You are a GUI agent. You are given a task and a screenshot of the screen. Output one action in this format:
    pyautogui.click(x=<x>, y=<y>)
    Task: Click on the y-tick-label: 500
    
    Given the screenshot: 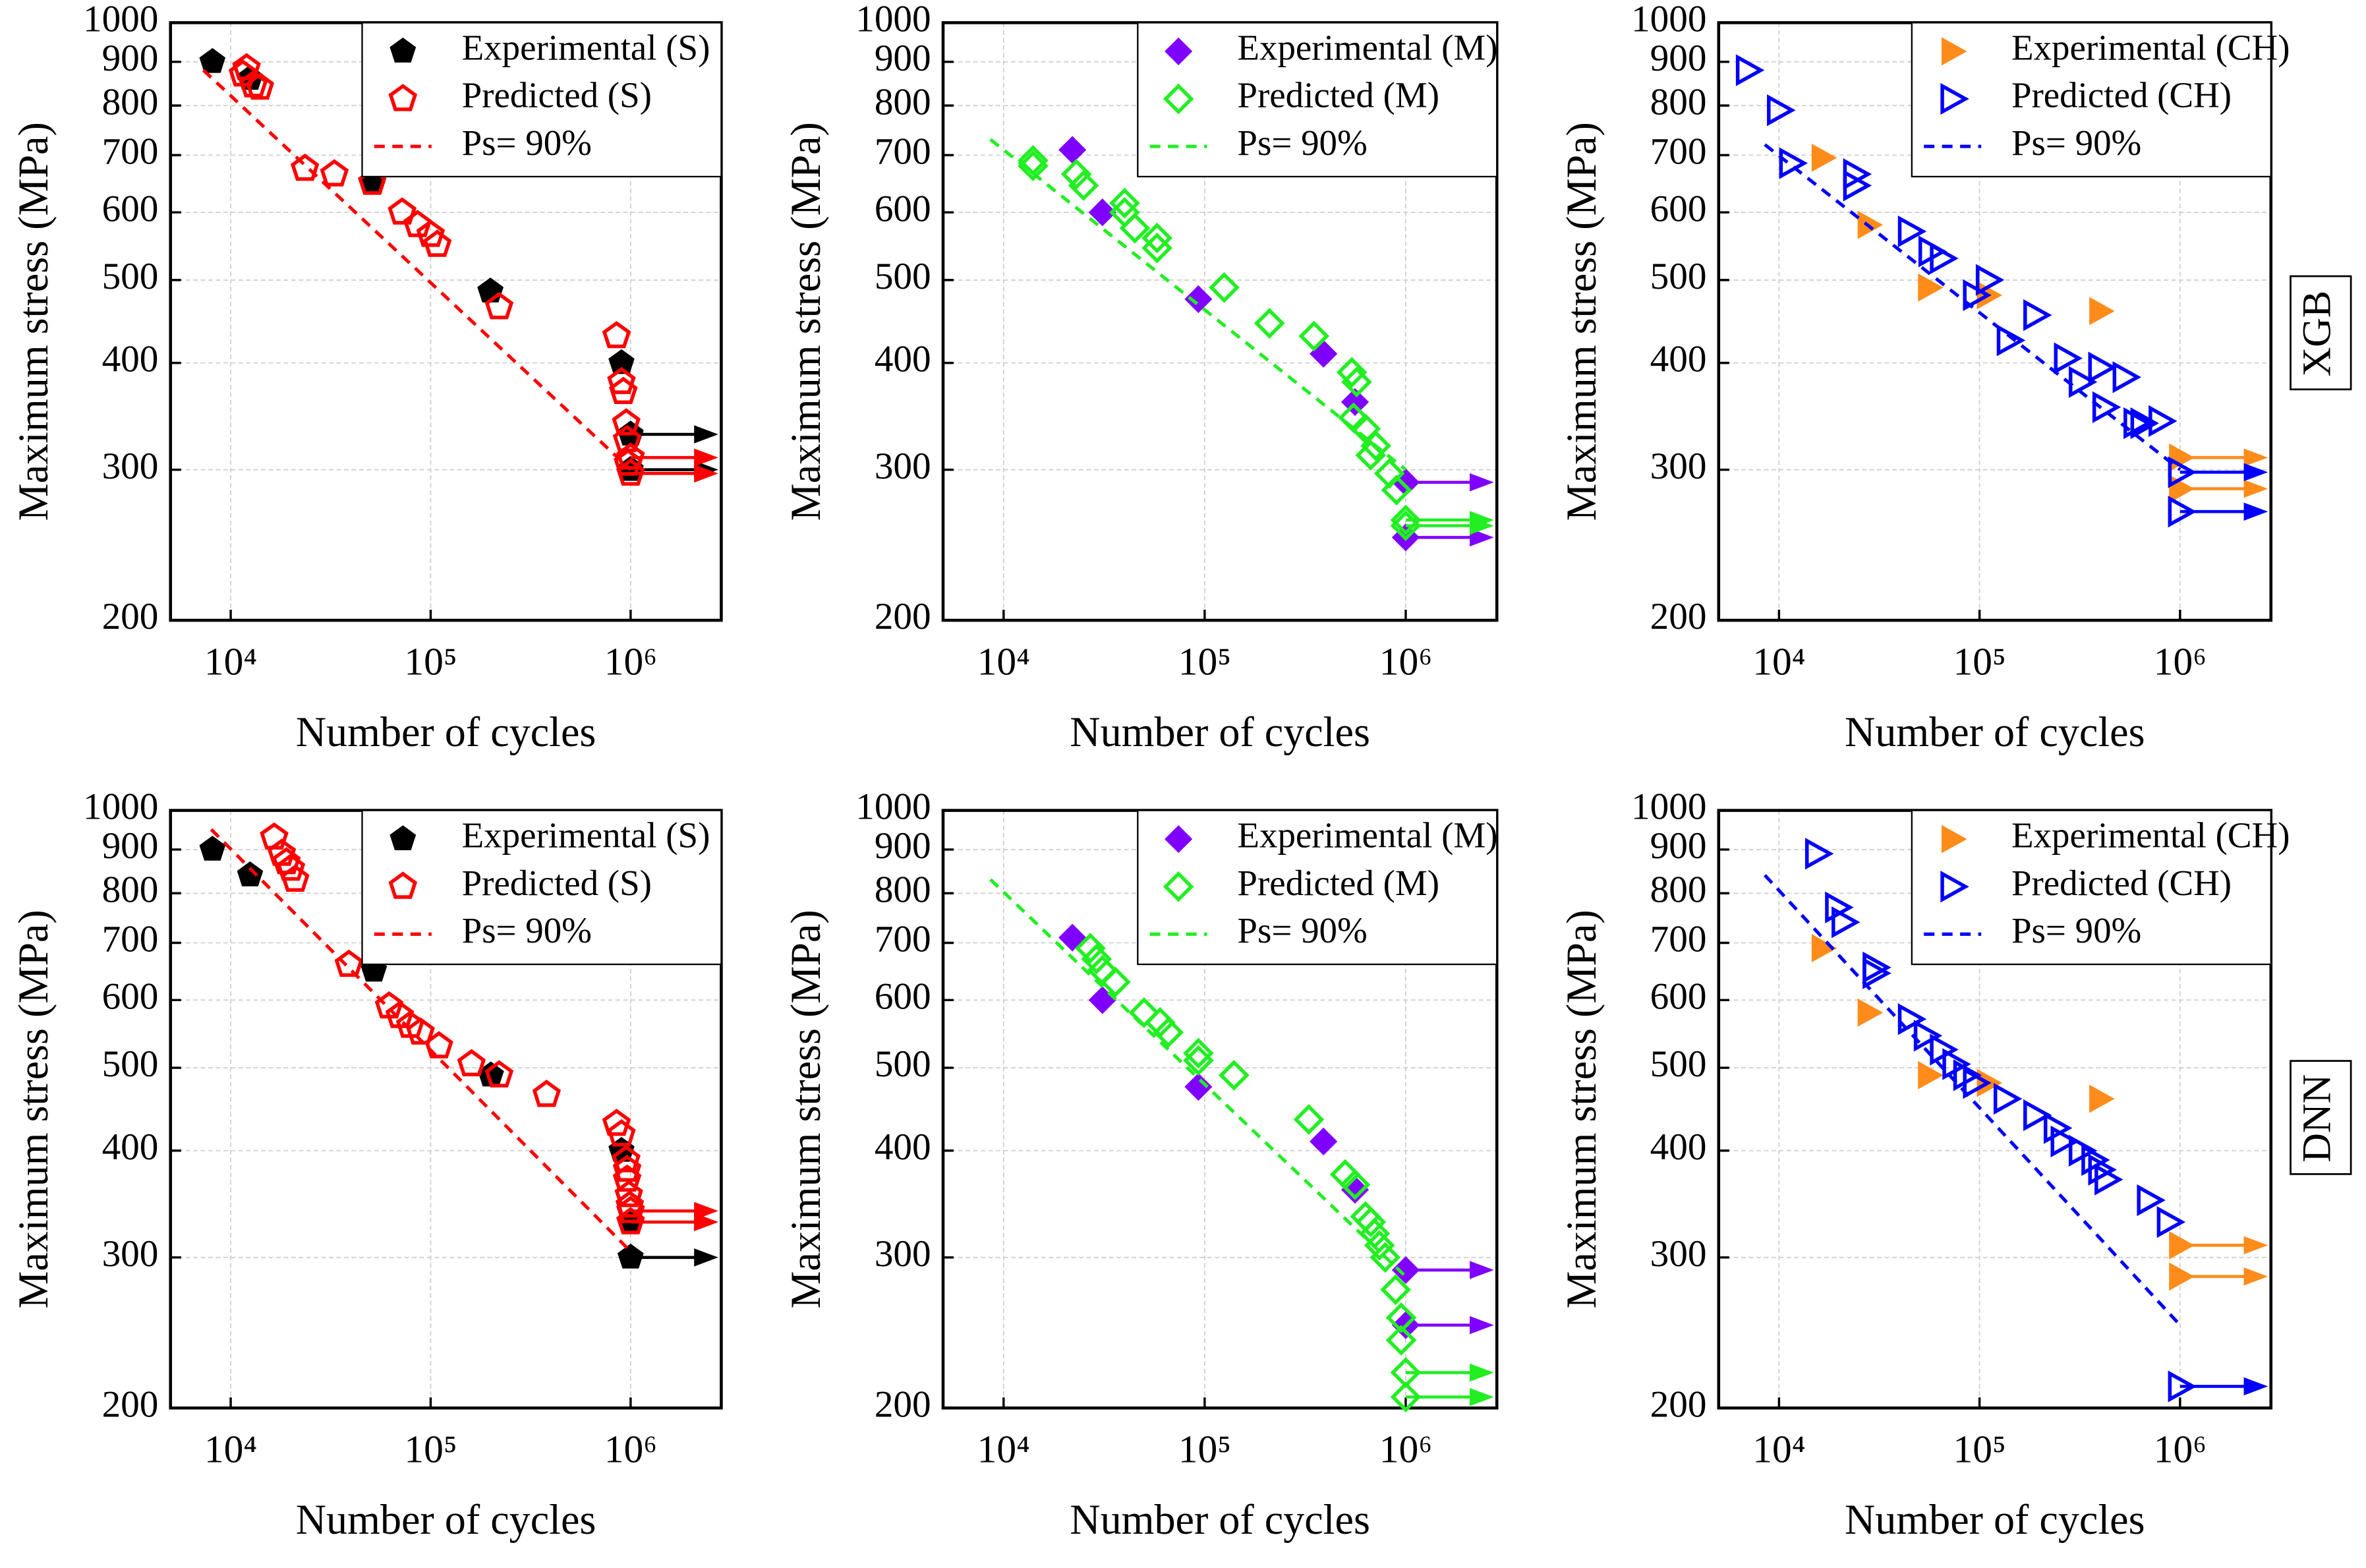 What is the action you would take?
    pyautogui.click(x=903, y=1064)
    